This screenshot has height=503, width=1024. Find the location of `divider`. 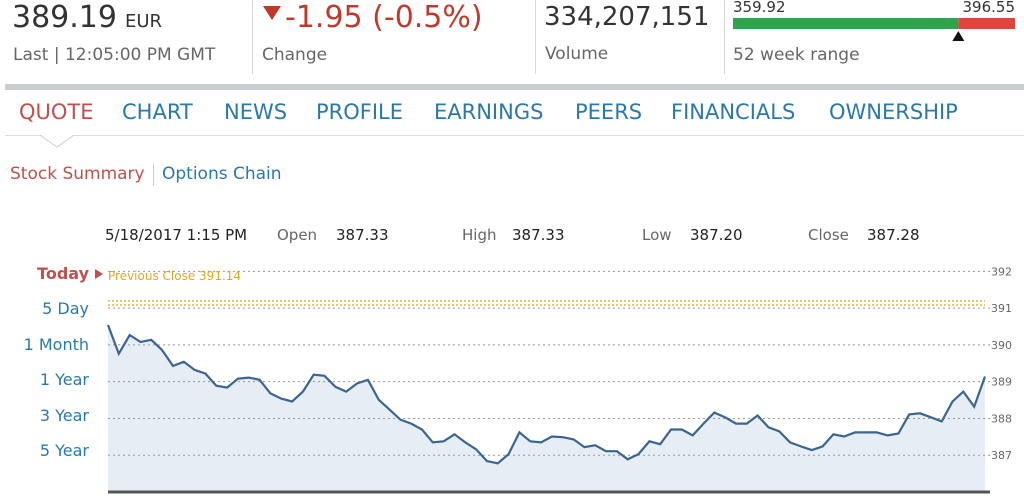

divider is located at coordinates (514, 87).